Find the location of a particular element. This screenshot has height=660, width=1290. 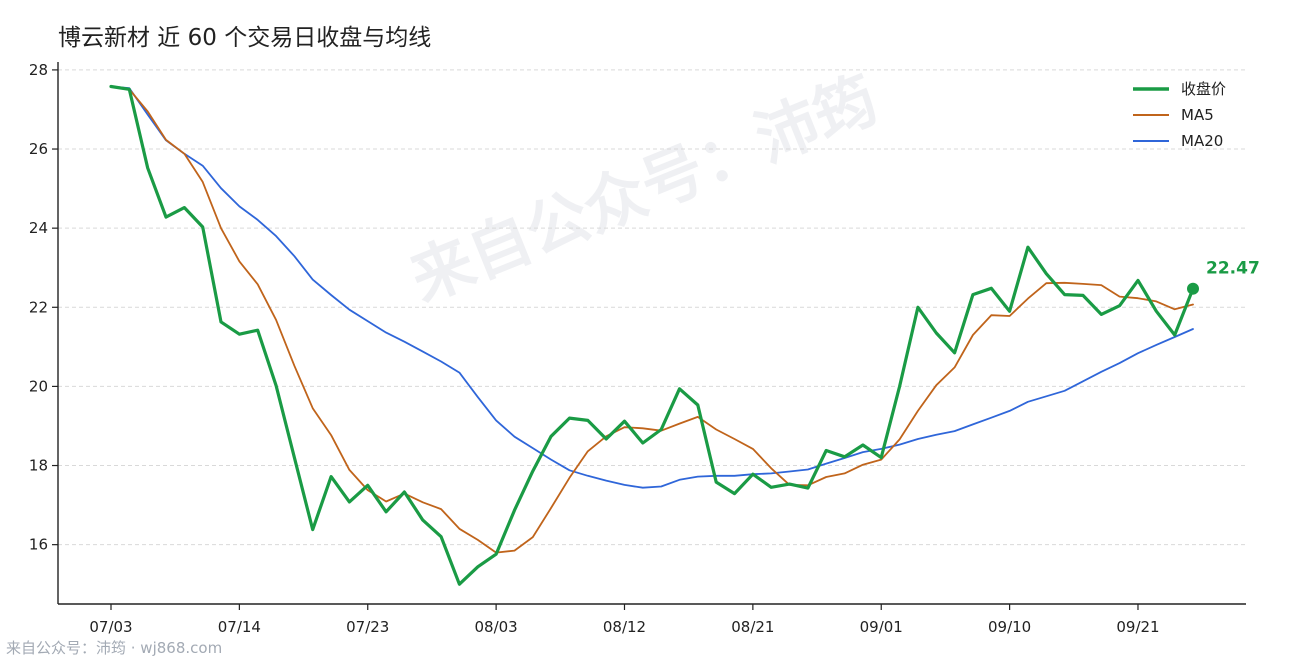

legend: 收盘价 MA5 MA20 is located at coordinates (1179, 115).